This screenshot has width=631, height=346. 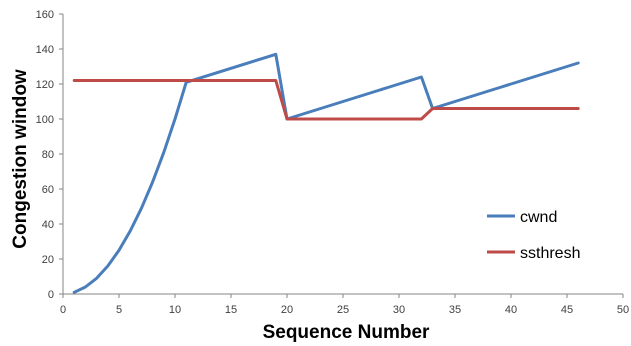 What do you see at coordinates (45, 15) in the screenshot?
I see `y-tick-label: 160` at bounding box center [45, 15].